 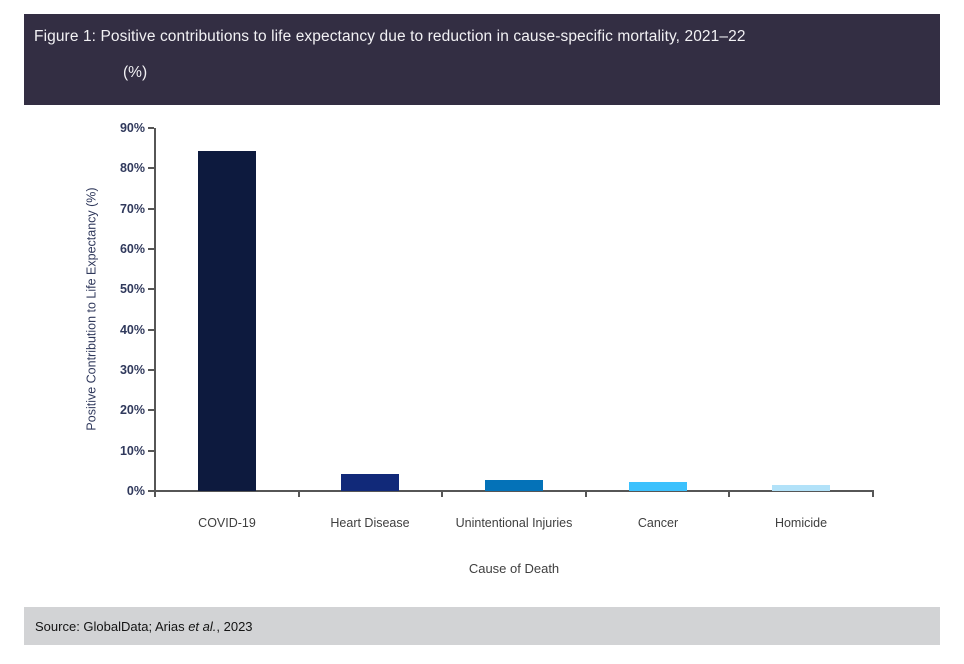 I want to click on y-tick-label: 90%, so click(x=132, y=128).